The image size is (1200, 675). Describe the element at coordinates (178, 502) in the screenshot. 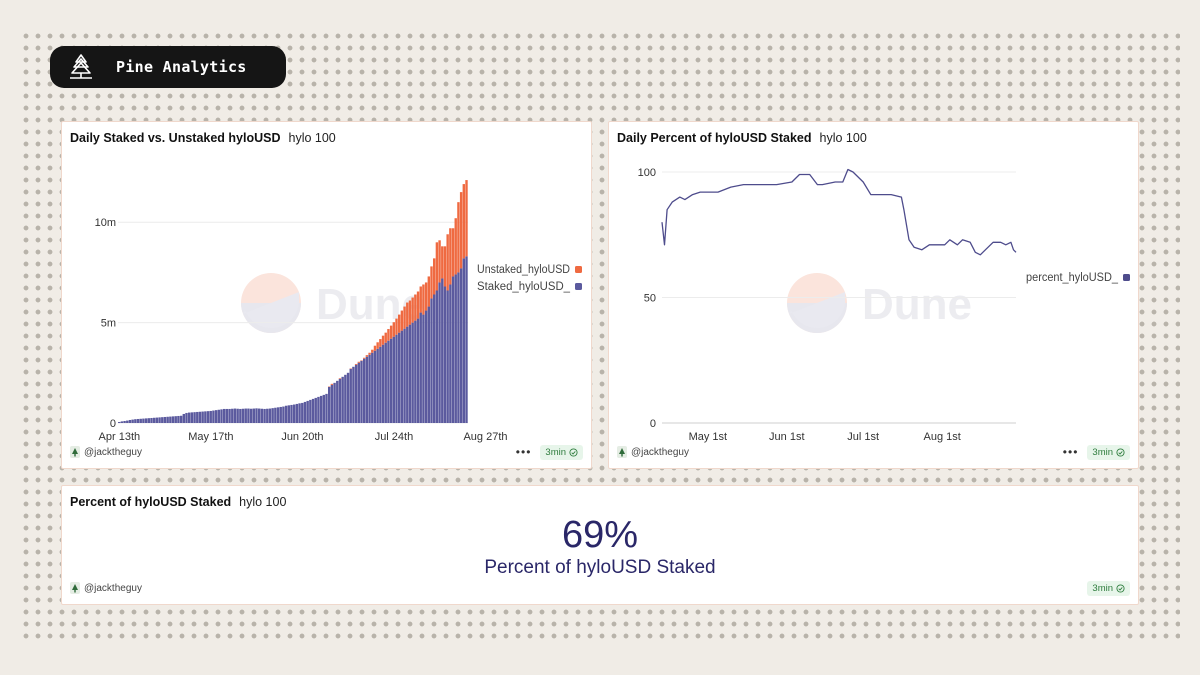

I see `panel-title: Percent of hyloUSD Staked hylo 100` at that location.